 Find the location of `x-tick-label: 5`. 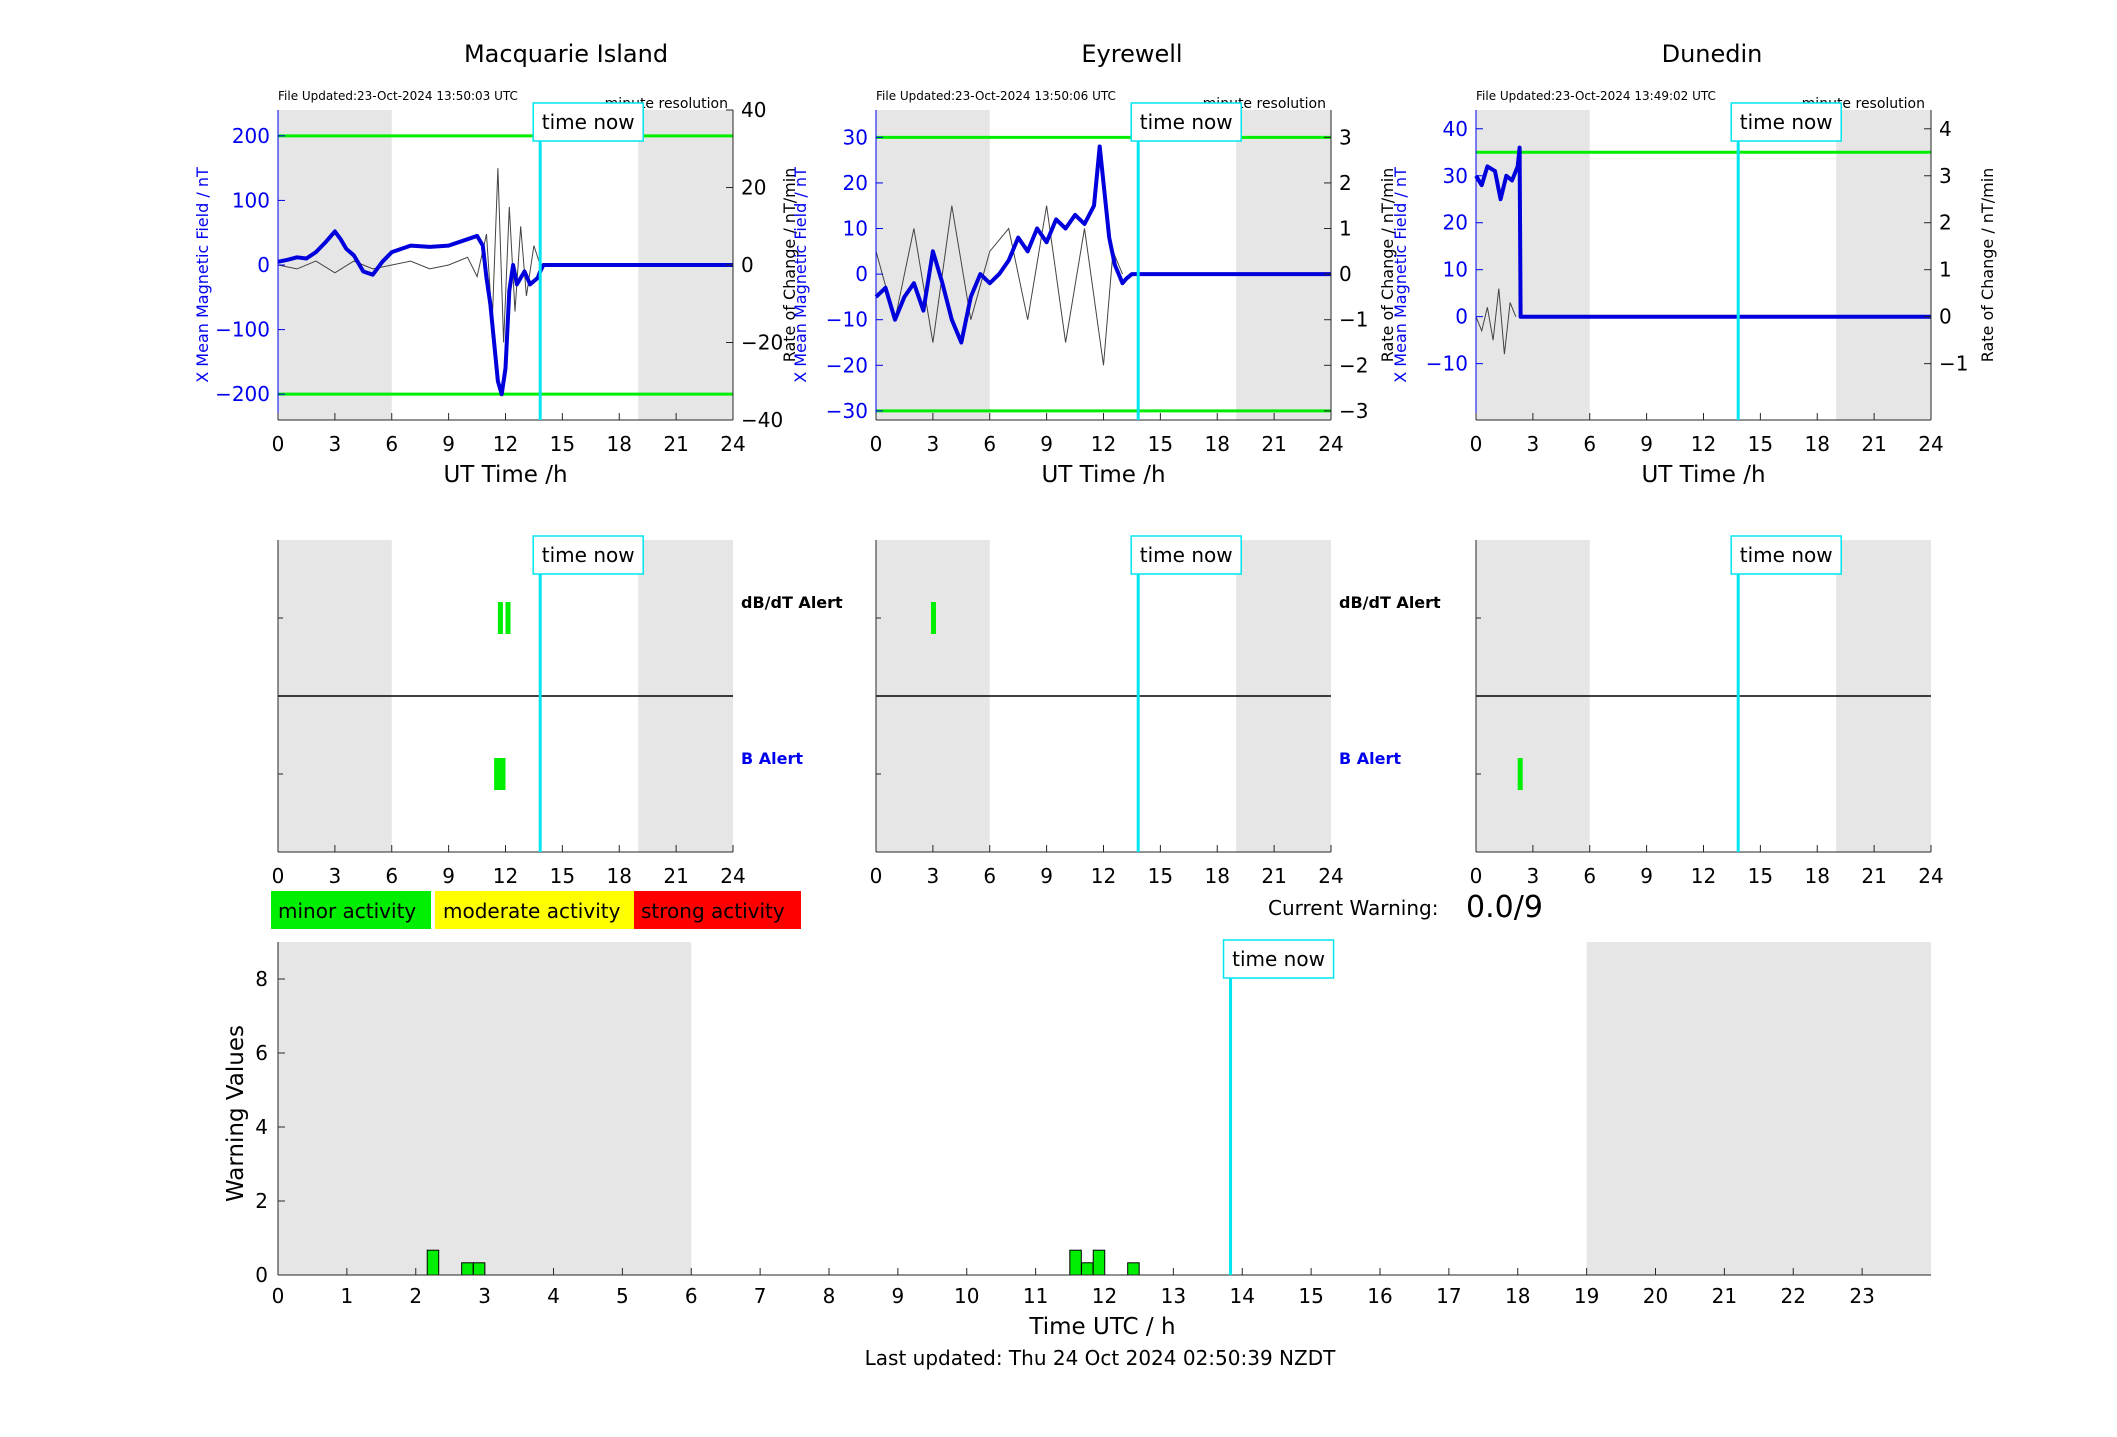

x-tick-label: 5 is located at coordinates (622, 1296).